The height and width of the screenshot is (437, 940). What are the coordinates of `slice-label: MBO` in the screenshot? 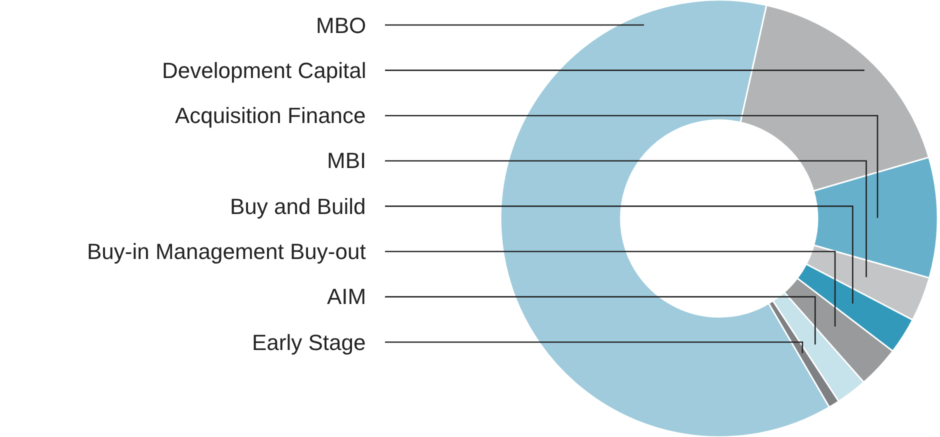 It's located at (341, 25).